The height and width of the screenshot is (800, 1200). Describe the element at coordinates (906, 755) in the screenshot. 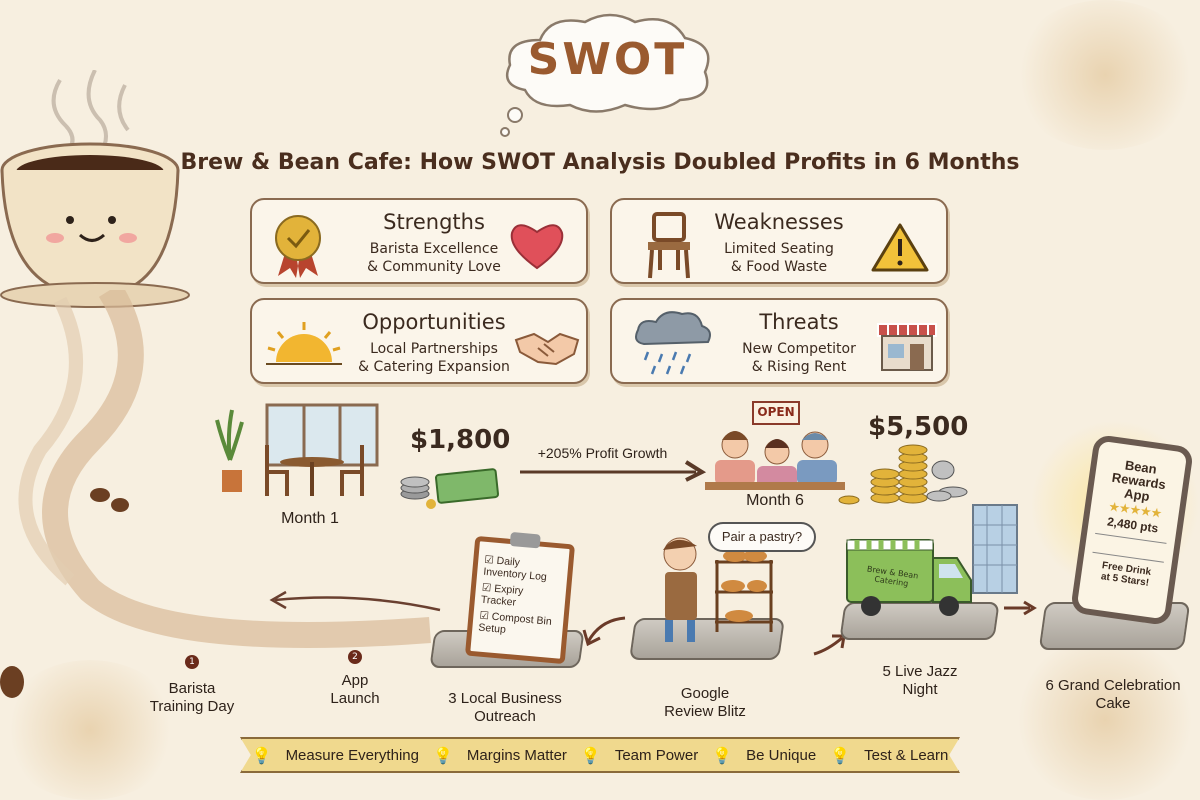

I see `lesson-item: Test & Learn` at that location.